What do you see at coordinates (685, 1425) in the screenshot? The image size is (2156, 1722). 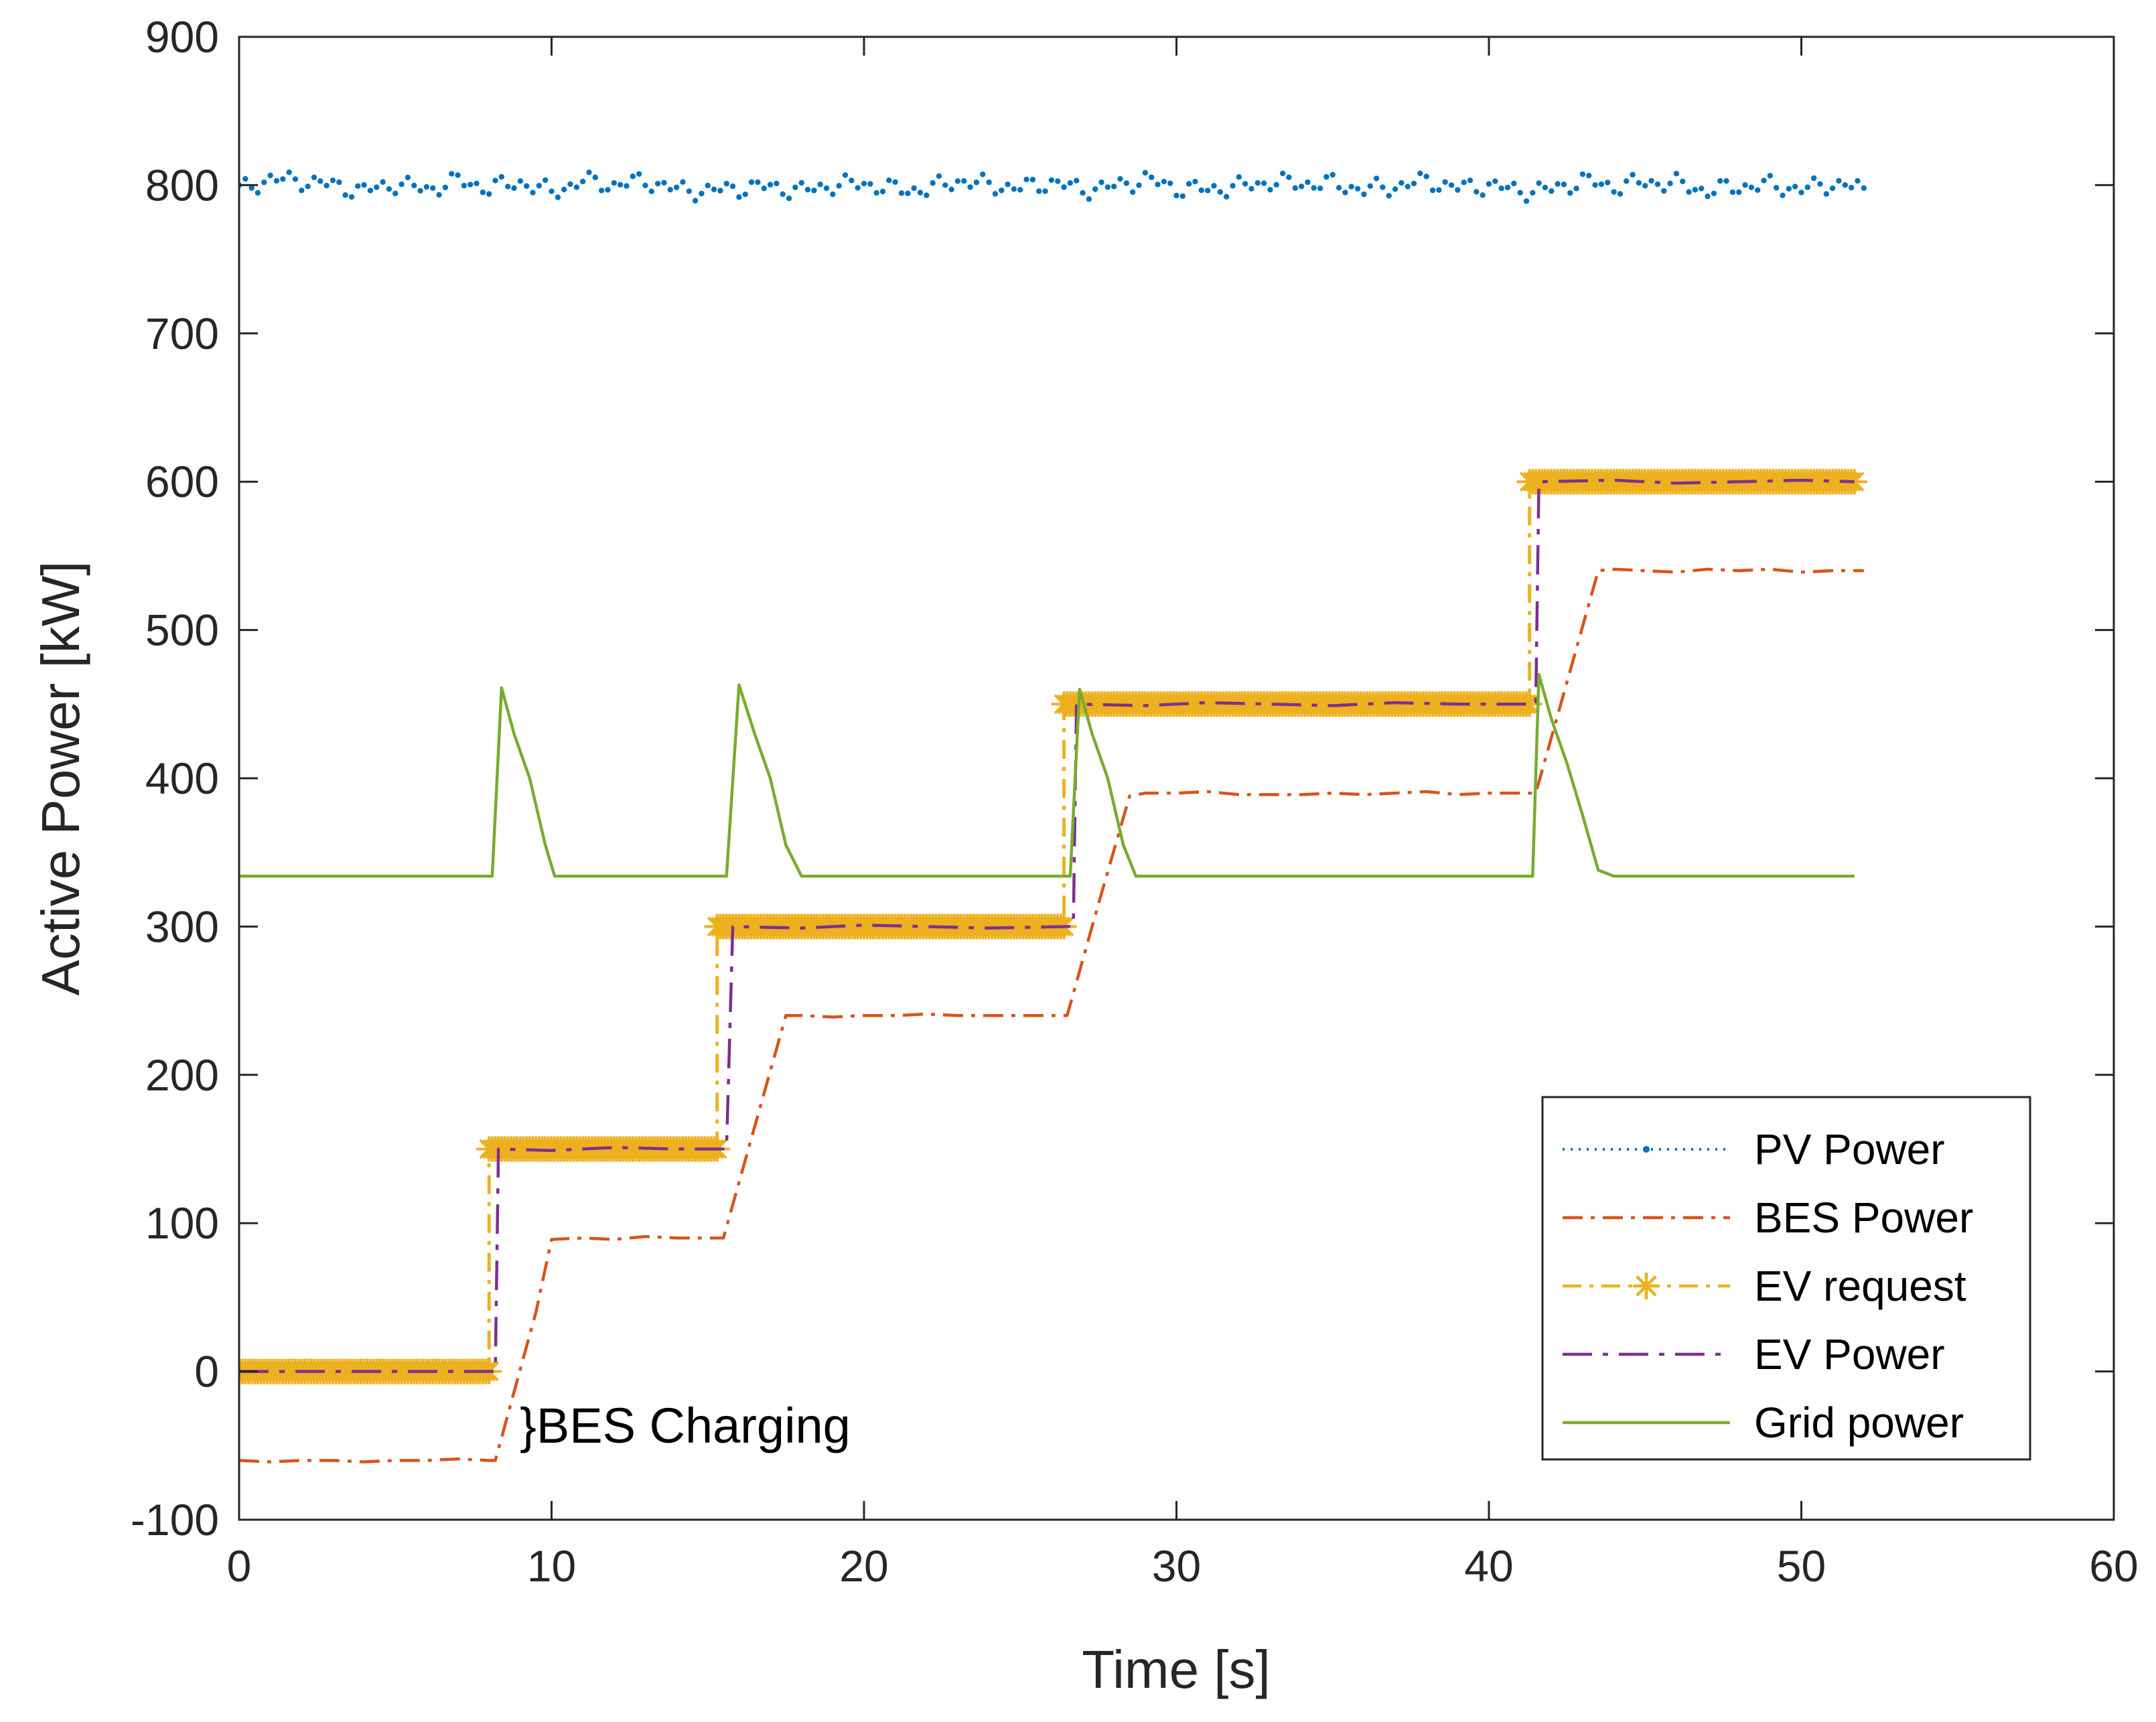 I see `bes-charging-annotation: }BES Charging` at bounding box center [685, 1425].